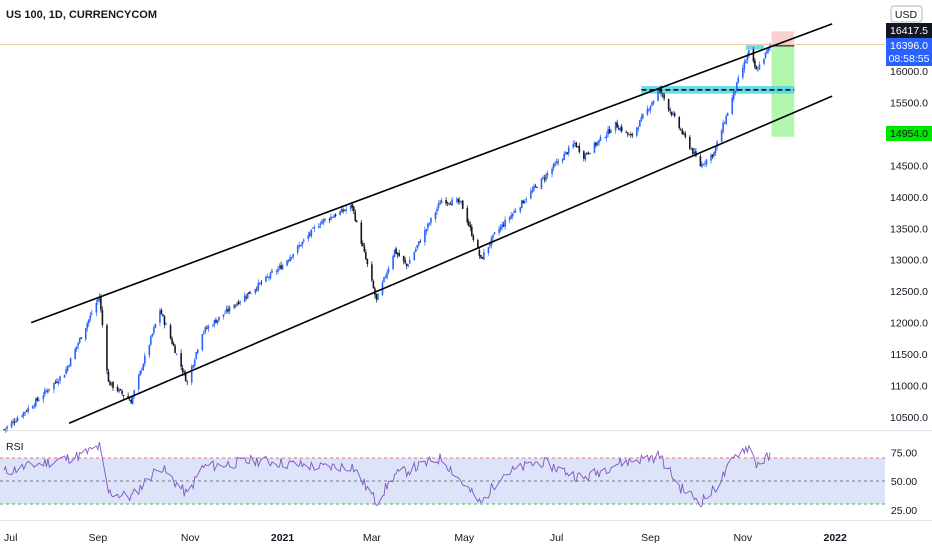 The image size is (932, 550). What do you see at coordinates (906, 14) in the screenshot?
I see `currency-button: USD` at bounding box center [906, 14].